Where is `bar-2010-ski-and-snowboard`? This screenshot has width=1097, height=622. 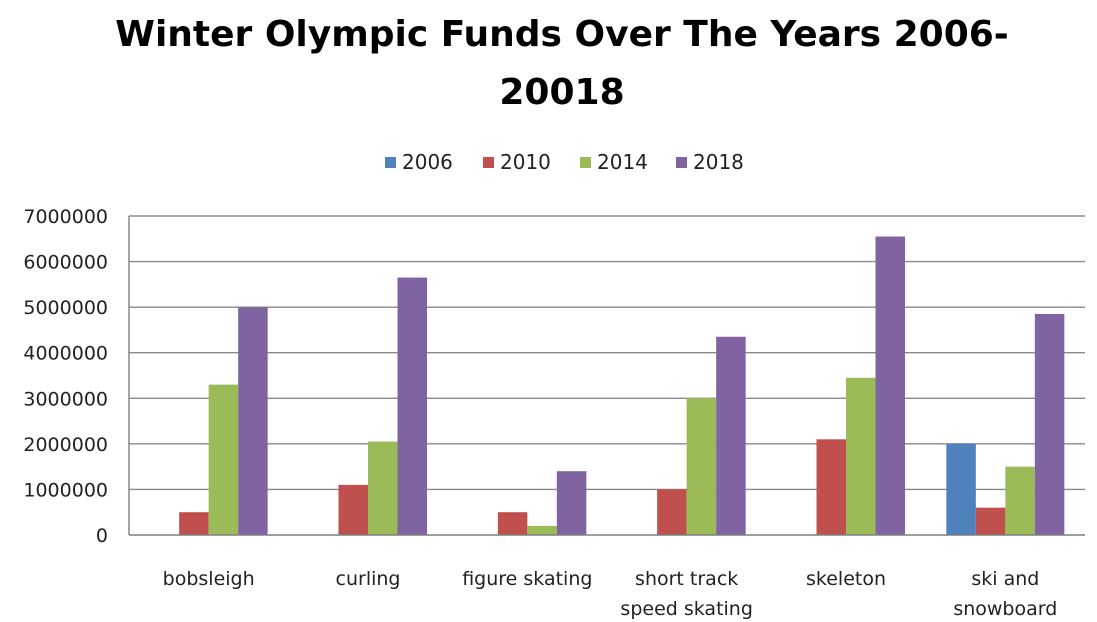 bar-2010-ski-and-snowboard is located at coordinates (990, 521).